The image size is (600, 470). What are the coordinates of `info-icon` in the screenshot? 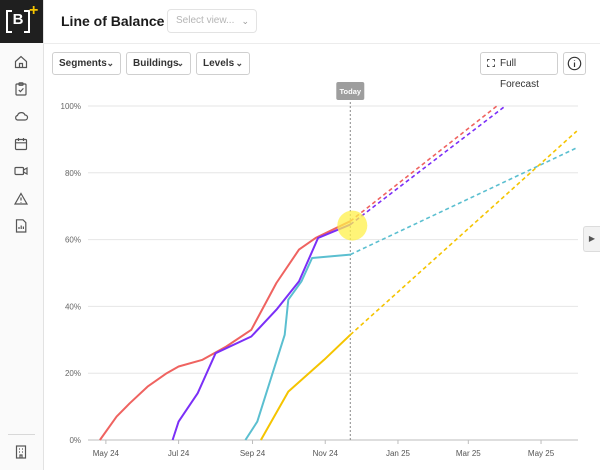 It's located at (574, 63).